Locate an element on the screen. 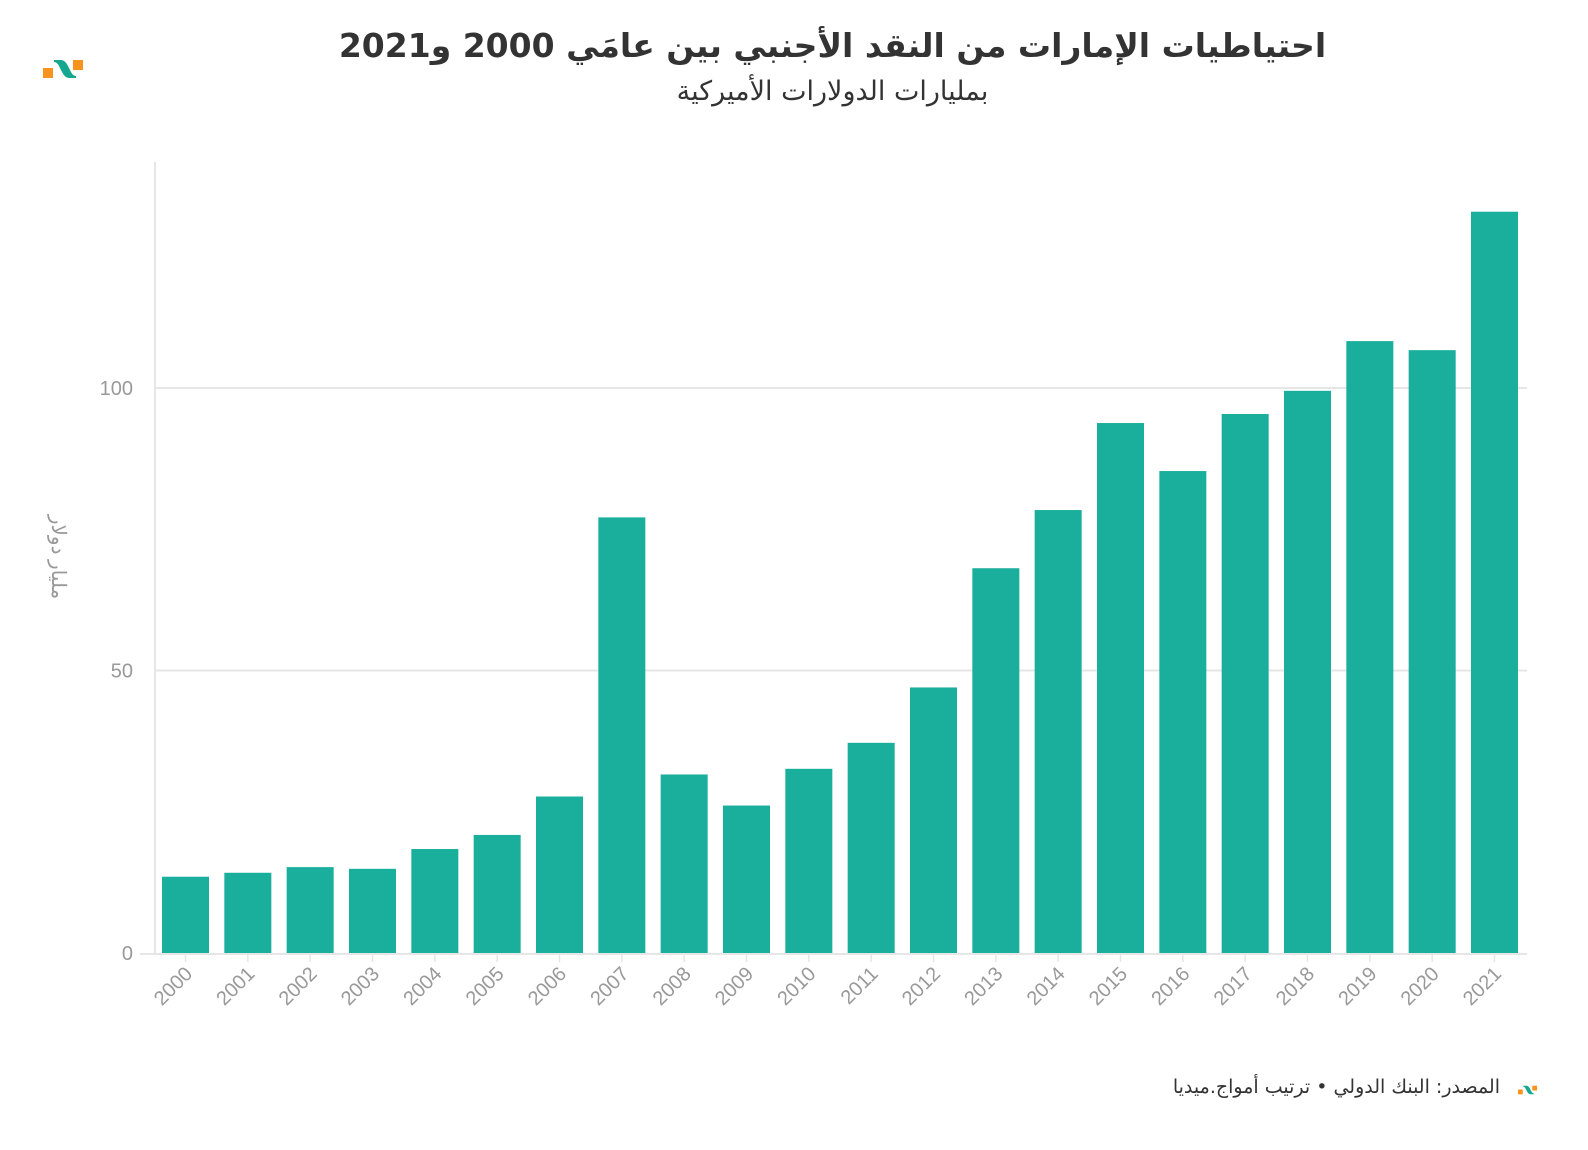  x-tick-label: 2010 is located at coordinates (796, 986).